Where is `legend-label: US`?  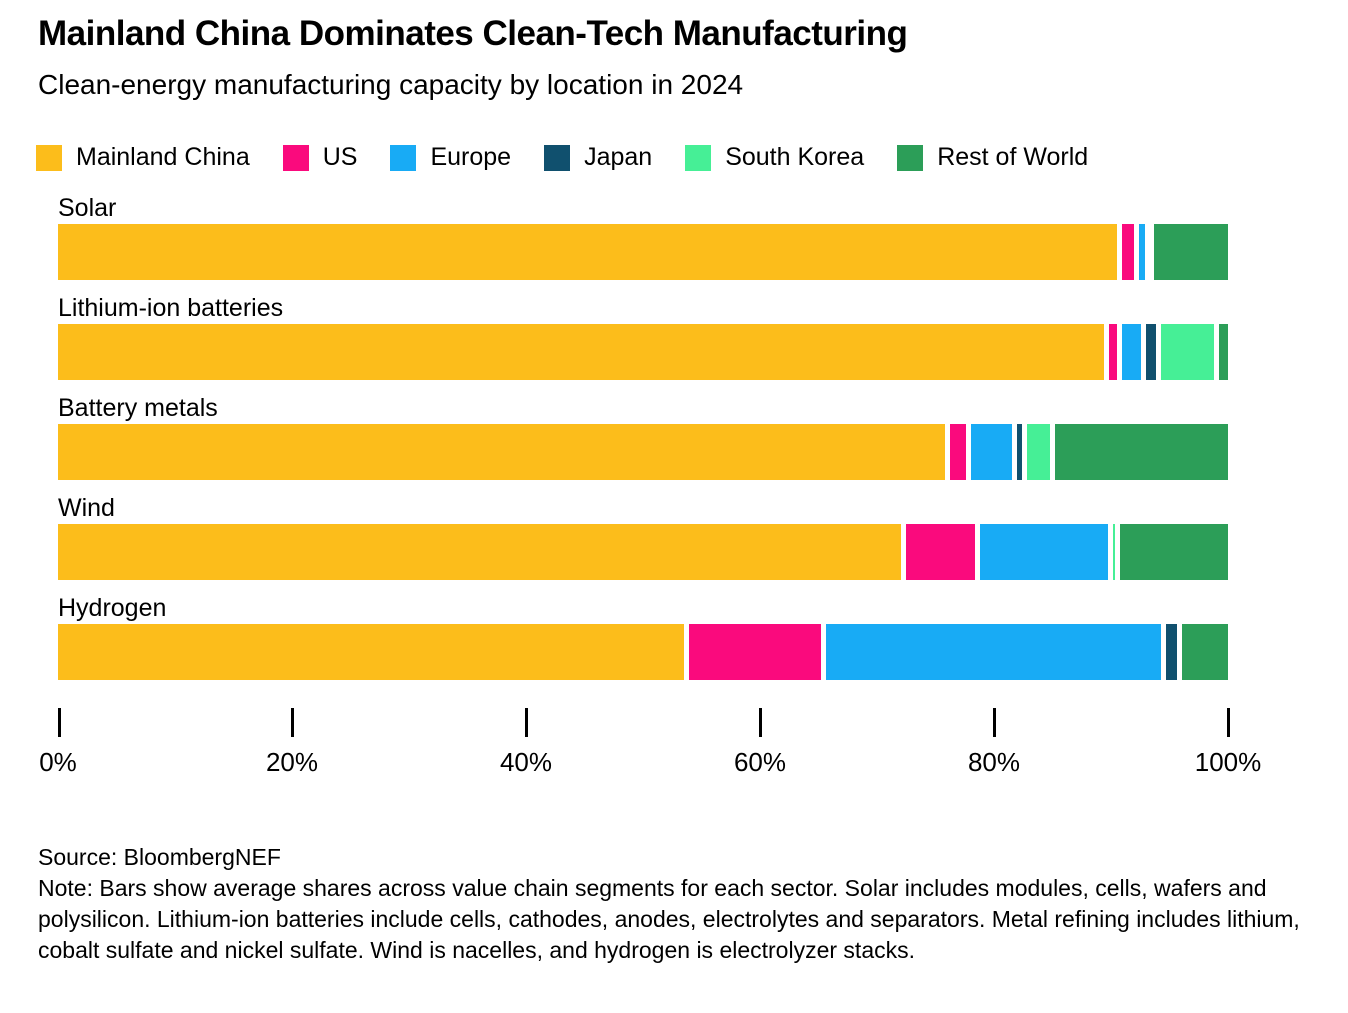 legend-label: US is located at coordinates (340, 157).